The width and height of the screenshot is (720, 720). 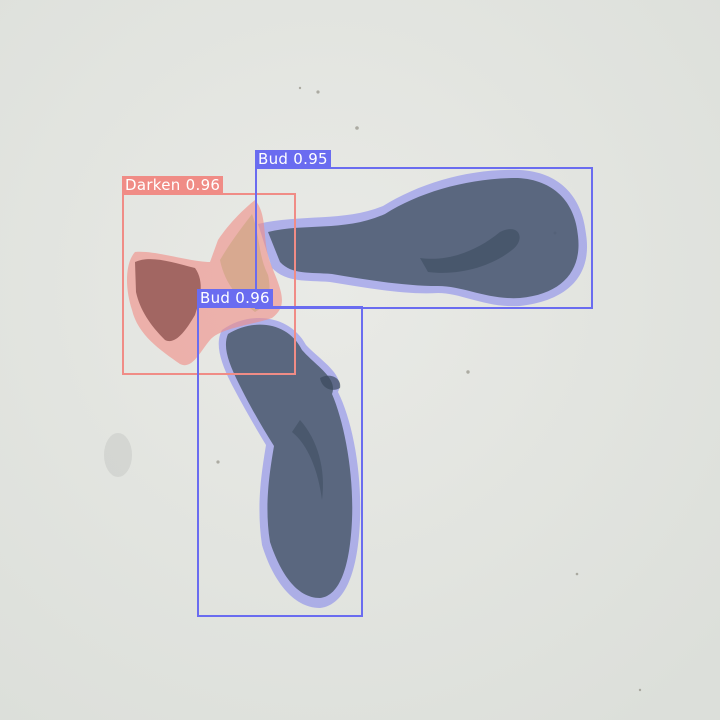 I want to click on bud-label-2: Bud 0.96, so click(x=235, y=298).